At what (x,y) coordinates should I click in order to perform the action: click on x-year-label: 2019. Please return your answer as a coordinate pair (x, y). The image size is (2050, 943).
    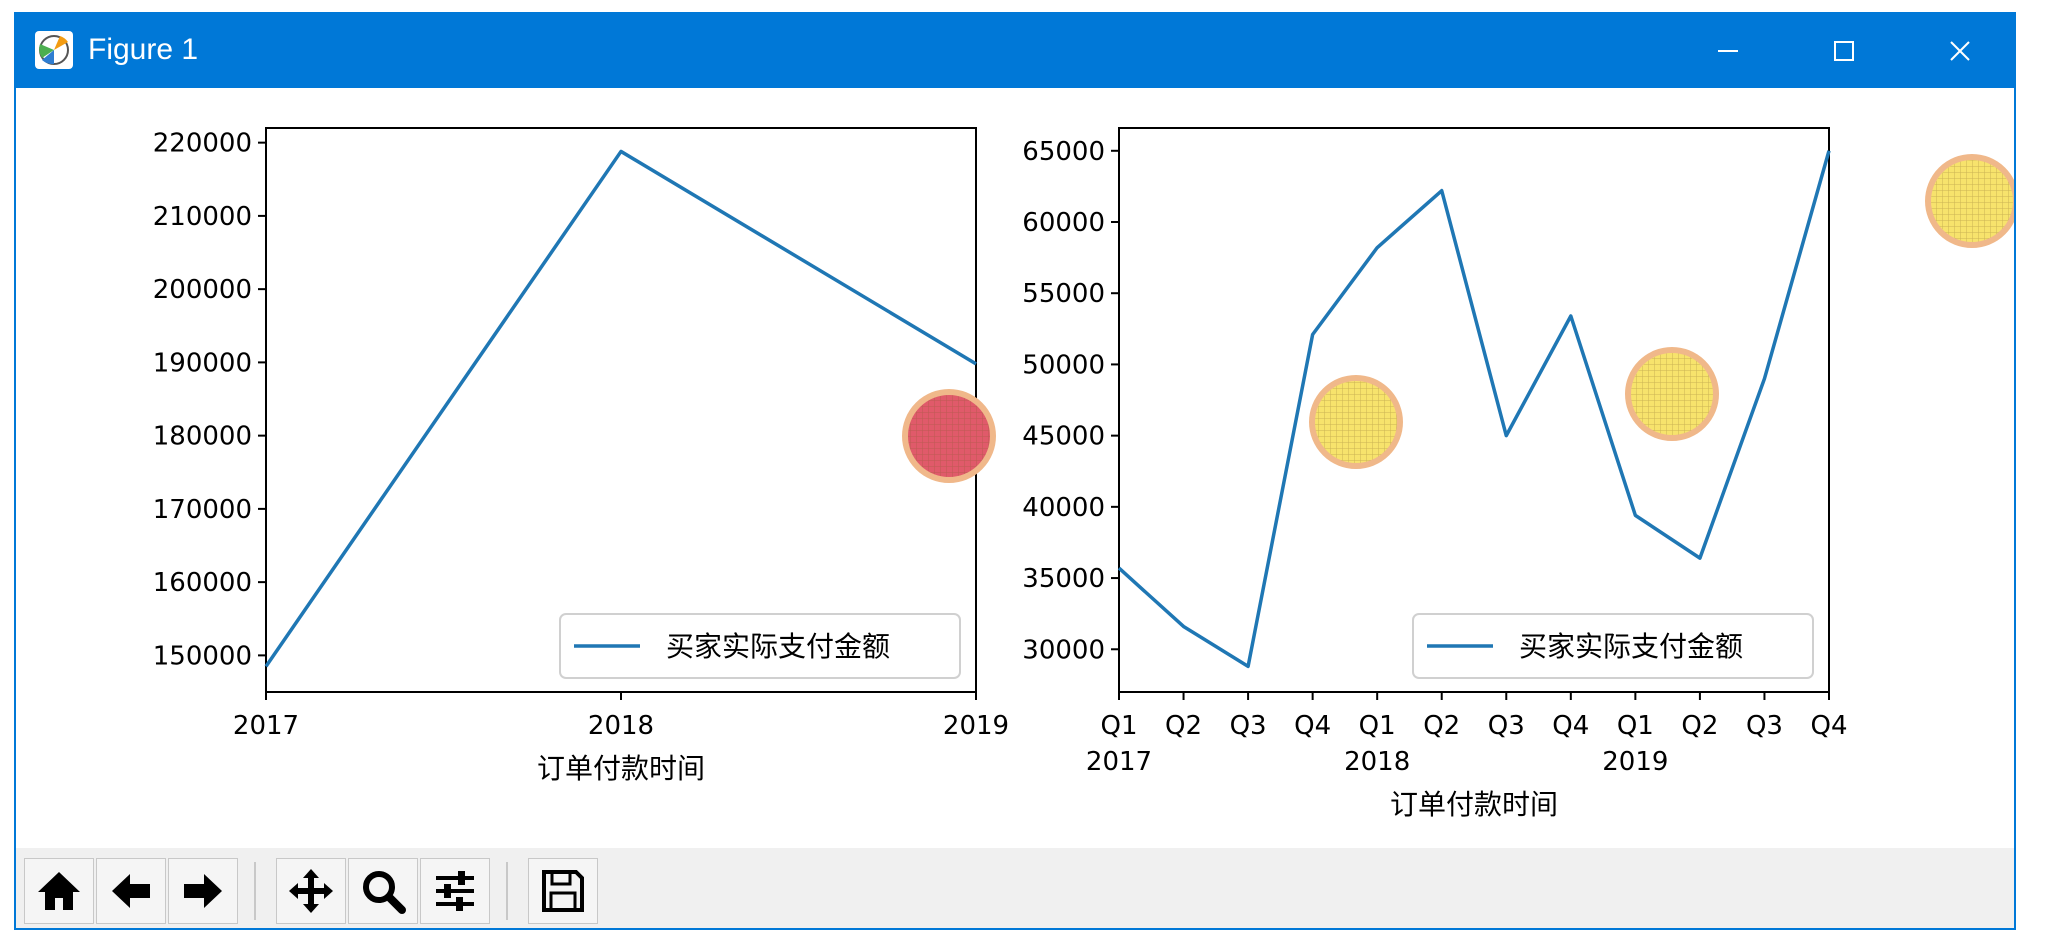
    Looking at the image, I should click on (1635, 762).